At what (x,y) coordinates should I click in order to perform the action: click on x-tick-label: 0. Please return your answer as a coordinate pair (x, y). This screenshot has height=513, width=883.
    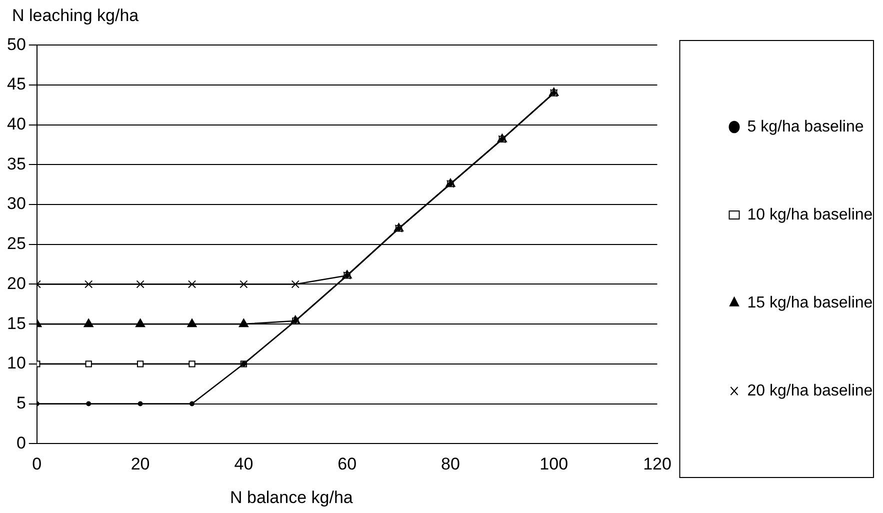
    Looking at the image, I should click on (37, 464).